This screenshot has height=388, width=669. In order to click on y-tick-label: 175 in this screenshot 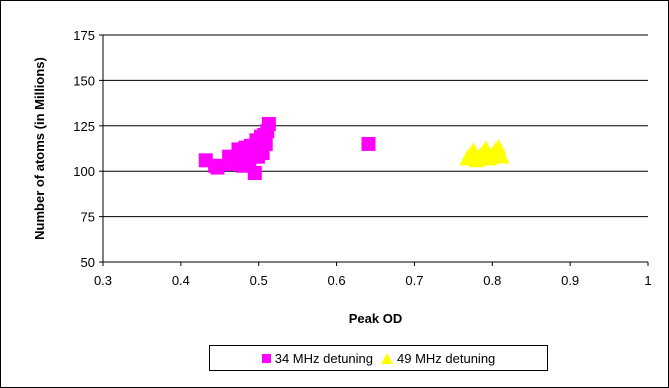, I will do `click(84, 35)`.